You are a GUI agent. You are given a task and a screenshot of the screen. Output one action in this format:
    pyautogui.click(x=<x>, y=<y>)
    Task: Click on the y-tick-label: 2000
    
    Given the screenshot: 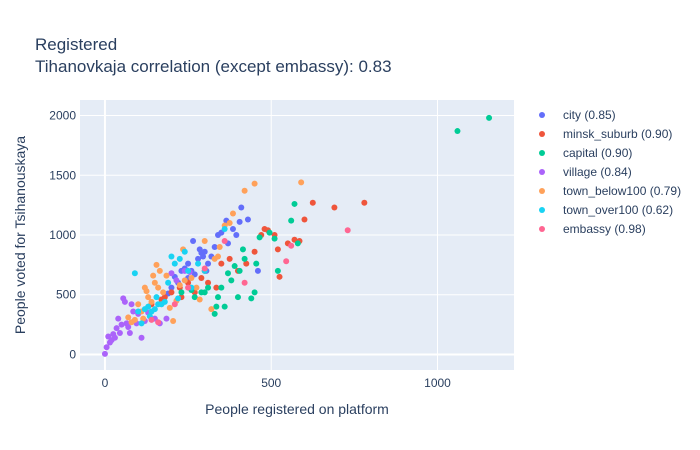 What is the action you would take?
    pyautogui.click(x=62, y=116)
    